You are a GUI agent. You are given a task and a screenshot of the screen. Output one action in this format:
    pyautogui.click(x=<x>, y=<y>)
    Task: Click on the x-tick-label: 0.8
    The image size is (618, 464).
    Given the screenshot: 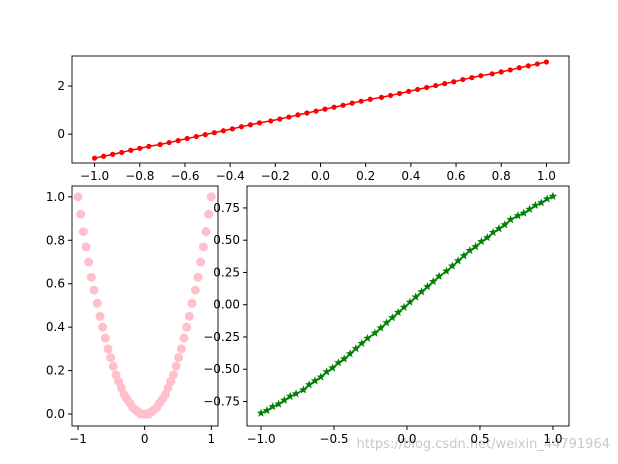 What is the action you would take?
    pyautogui.click(x=501, y=176)
    